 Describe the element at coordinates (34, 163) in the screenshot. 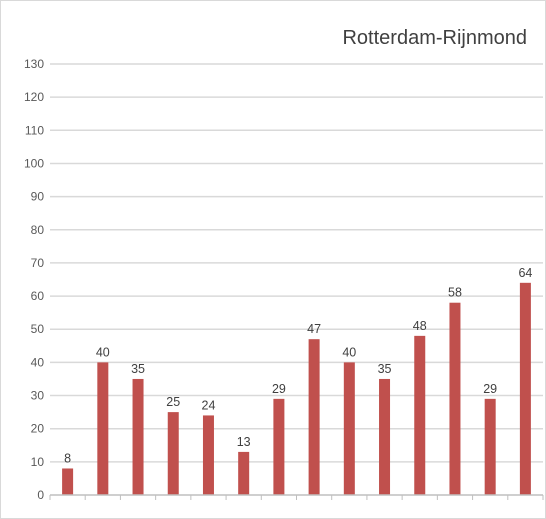

I see `y-tick-label: 100` at that location.